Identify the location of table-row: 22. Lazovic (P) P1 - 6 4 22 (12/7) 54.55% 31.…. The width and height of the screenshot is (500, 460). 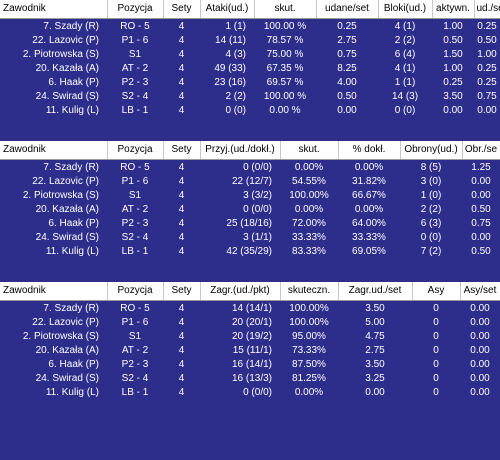
(250, 182).